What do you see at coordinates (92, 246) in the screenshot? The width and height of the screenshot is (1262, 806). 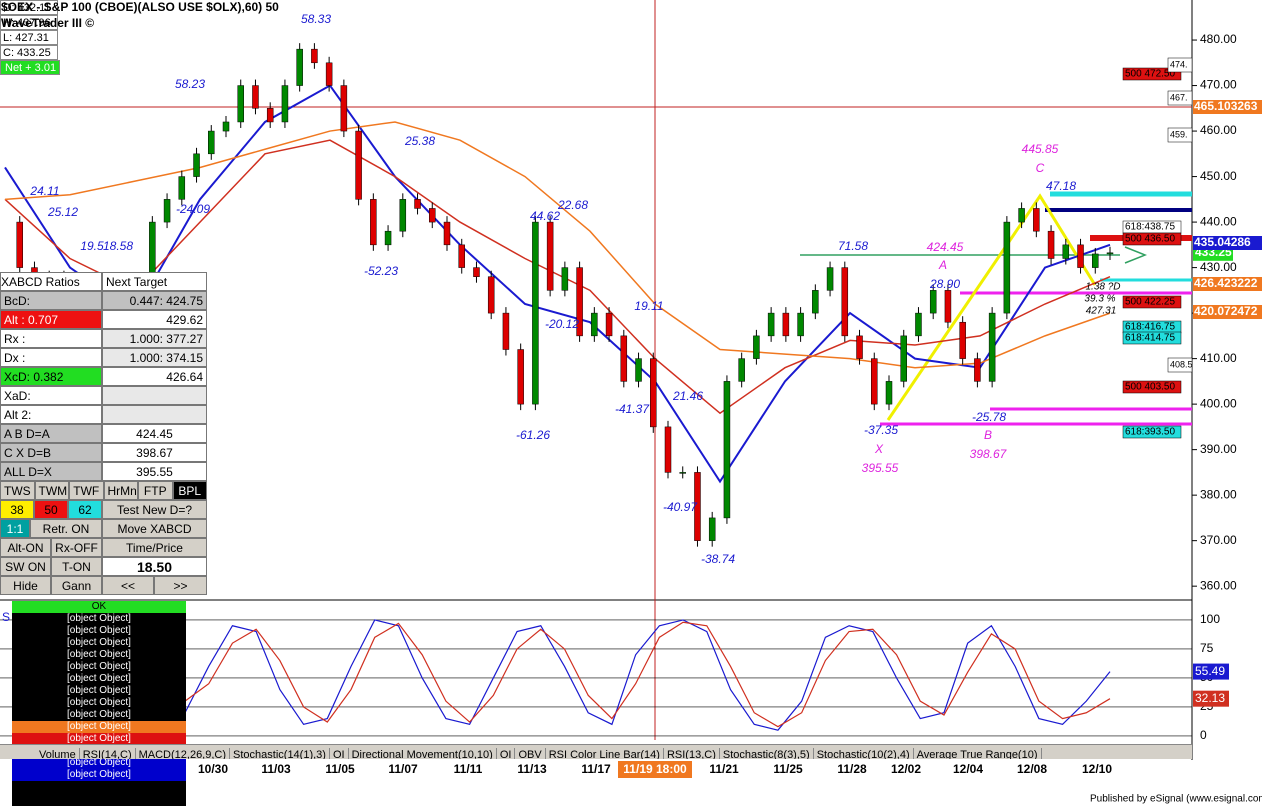 I see `wave-label: 19.5` at bounding box center [92, 246].